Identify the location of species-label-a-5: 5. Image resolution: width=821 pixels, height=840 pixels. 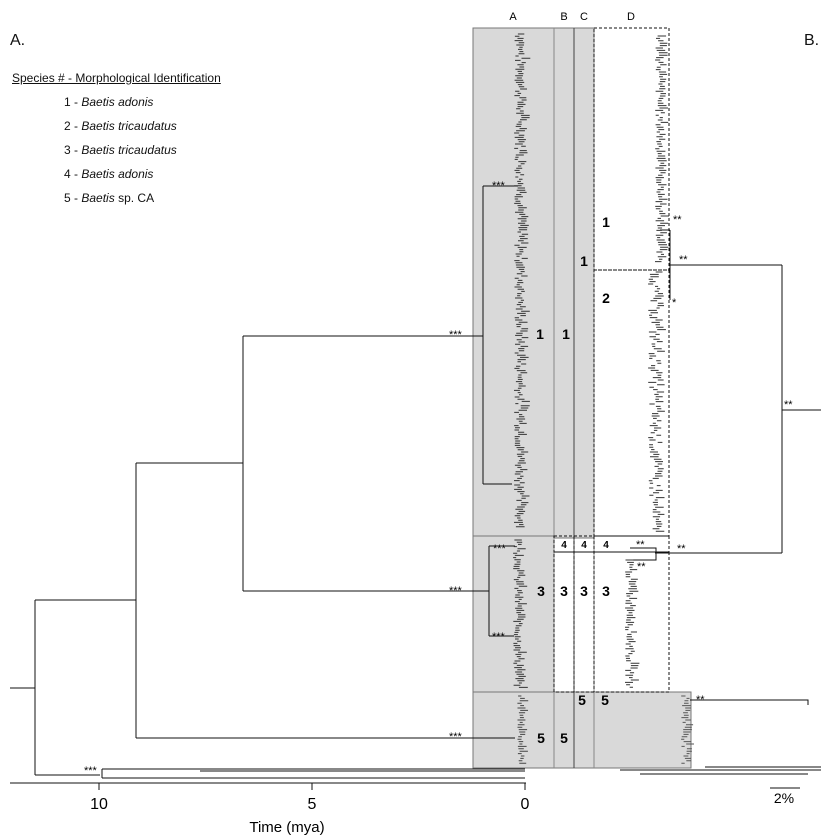
(541, 738).